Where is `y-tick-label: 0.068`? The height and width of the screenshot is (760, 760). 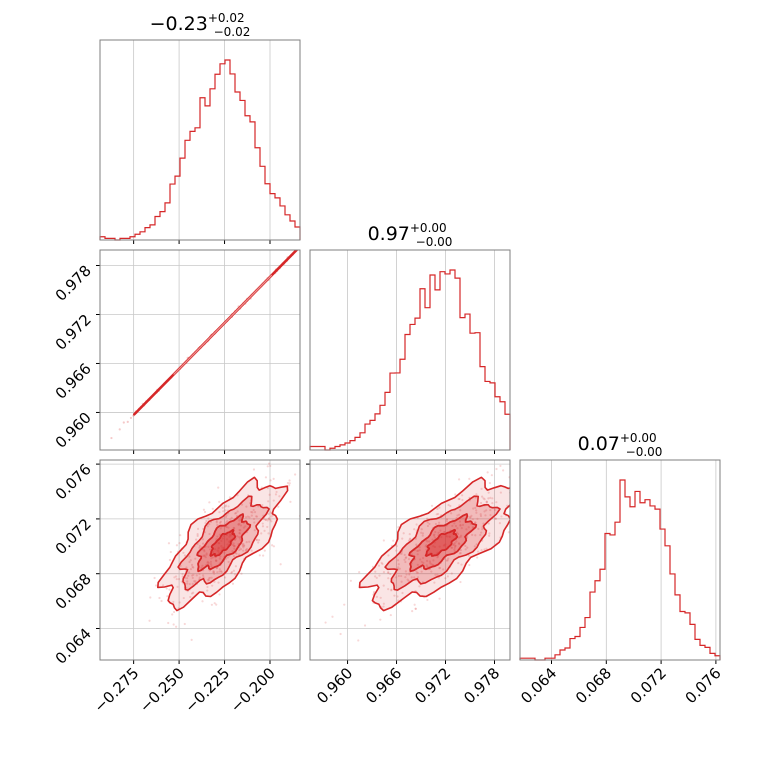
y-tick-label: 0.068 is located at coordinates (73, 591).